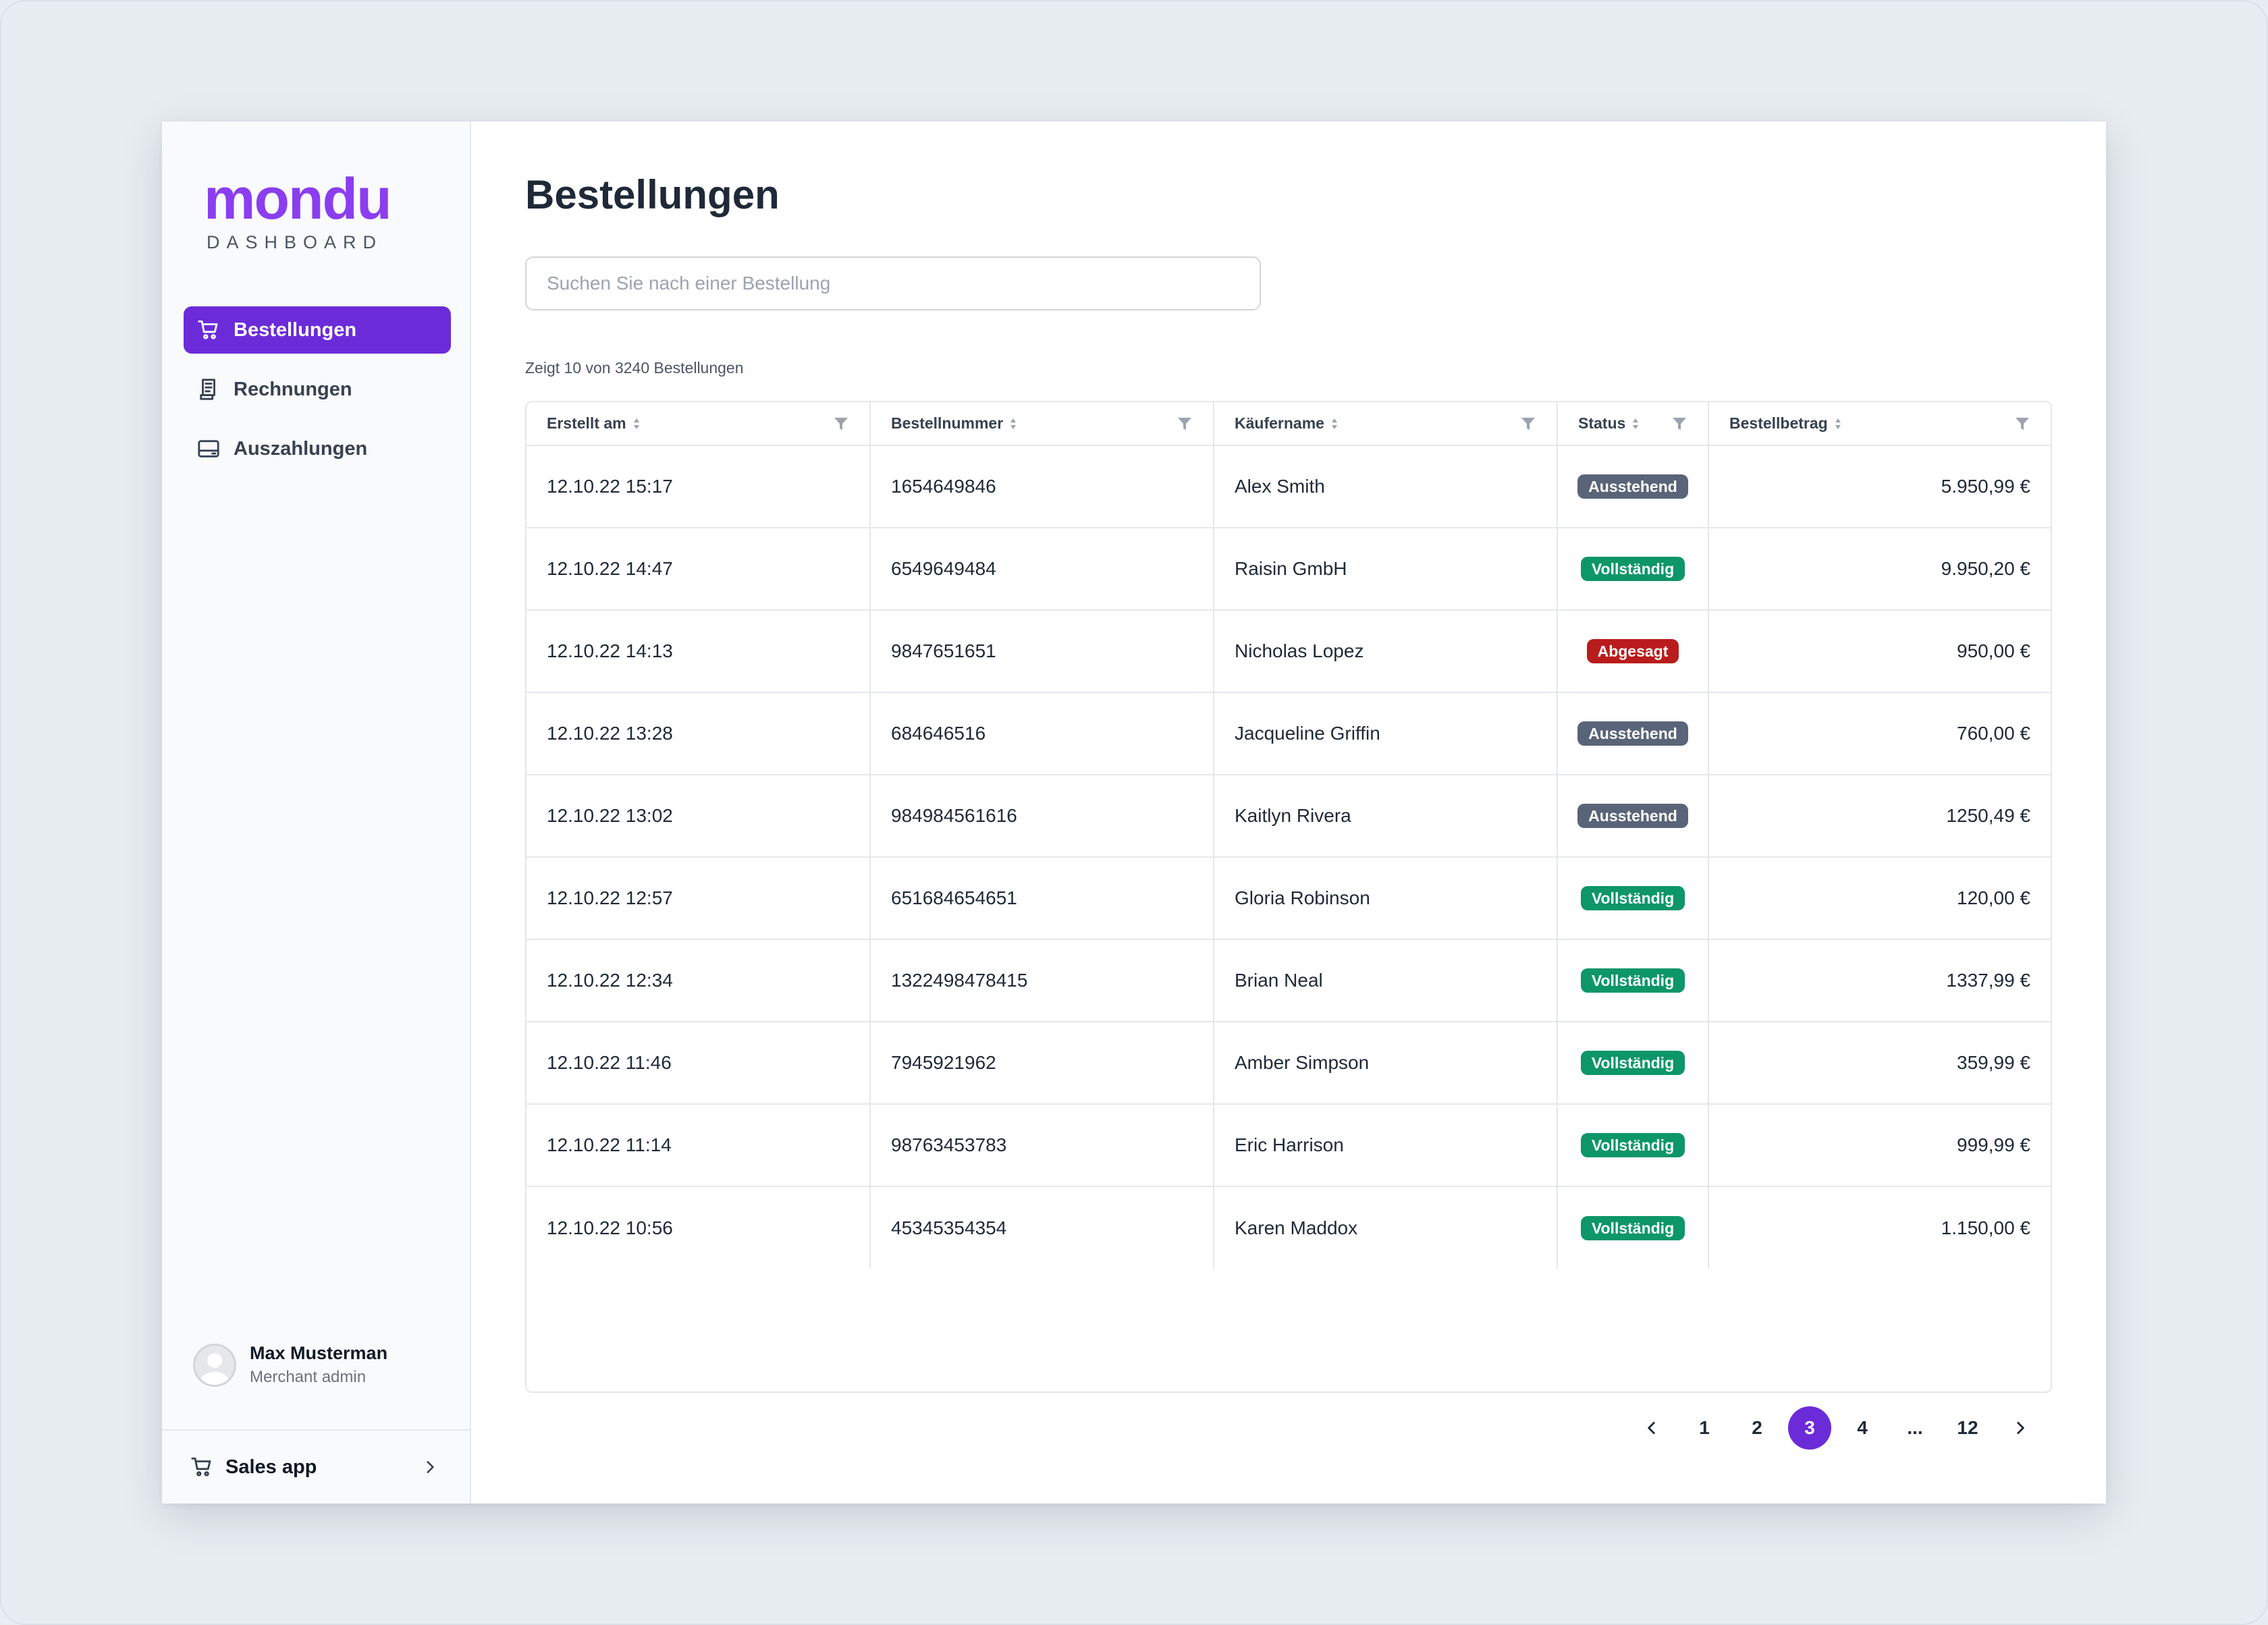 The width and height of the screenshot is (2268, 1625). I want to click on sidebar-item-label: Rechnungen, so click(293, 389).